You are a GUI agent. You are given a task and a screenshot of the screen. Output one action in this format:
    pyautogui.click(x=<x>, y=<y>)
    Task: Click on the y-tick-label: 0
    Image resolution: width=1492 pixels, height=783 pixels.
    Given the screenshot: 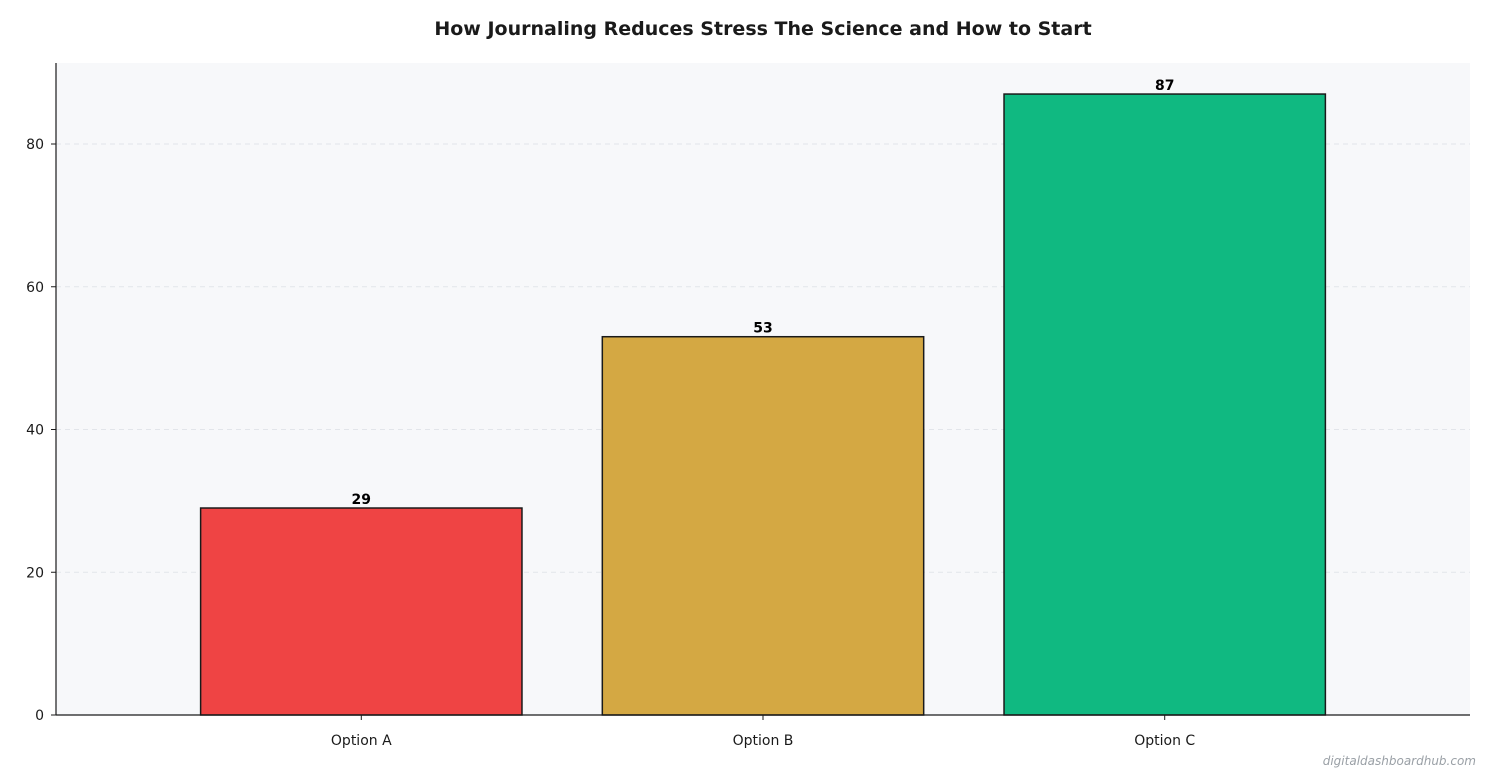 What is the action you would take?
    pyautogui.click(x=39, y=716)
    